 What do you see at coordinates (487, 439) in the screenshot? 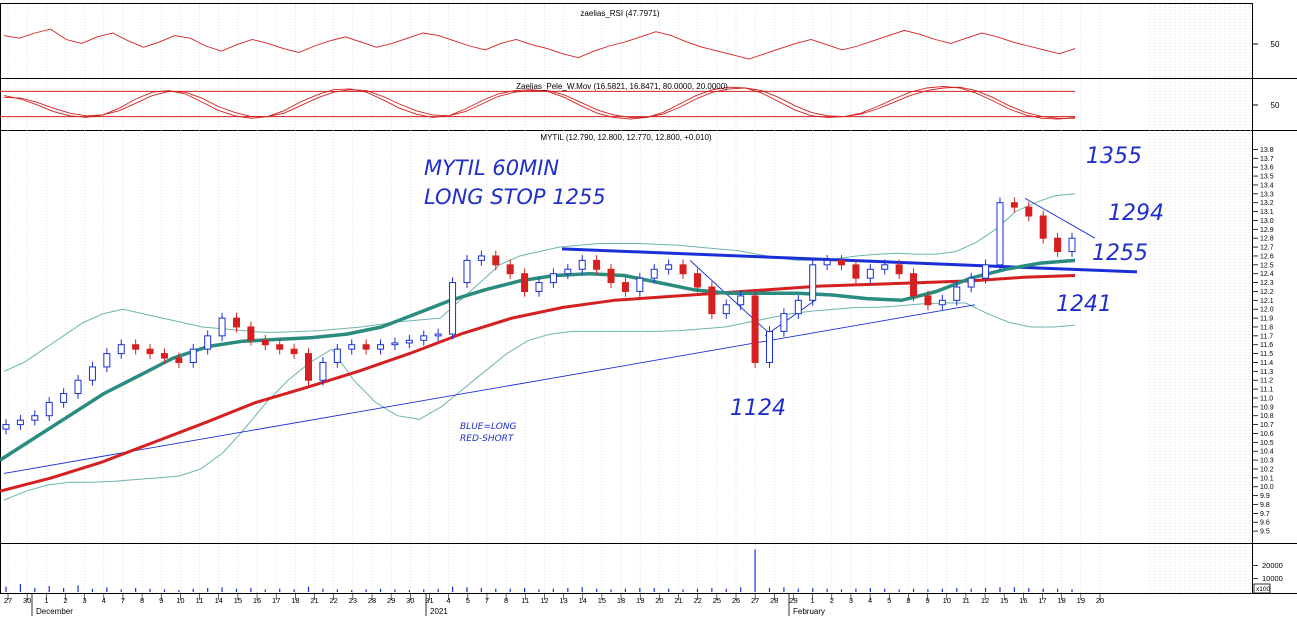
I see `annotation-red-short: RED-SHORT` at bounding box center [487, 439].